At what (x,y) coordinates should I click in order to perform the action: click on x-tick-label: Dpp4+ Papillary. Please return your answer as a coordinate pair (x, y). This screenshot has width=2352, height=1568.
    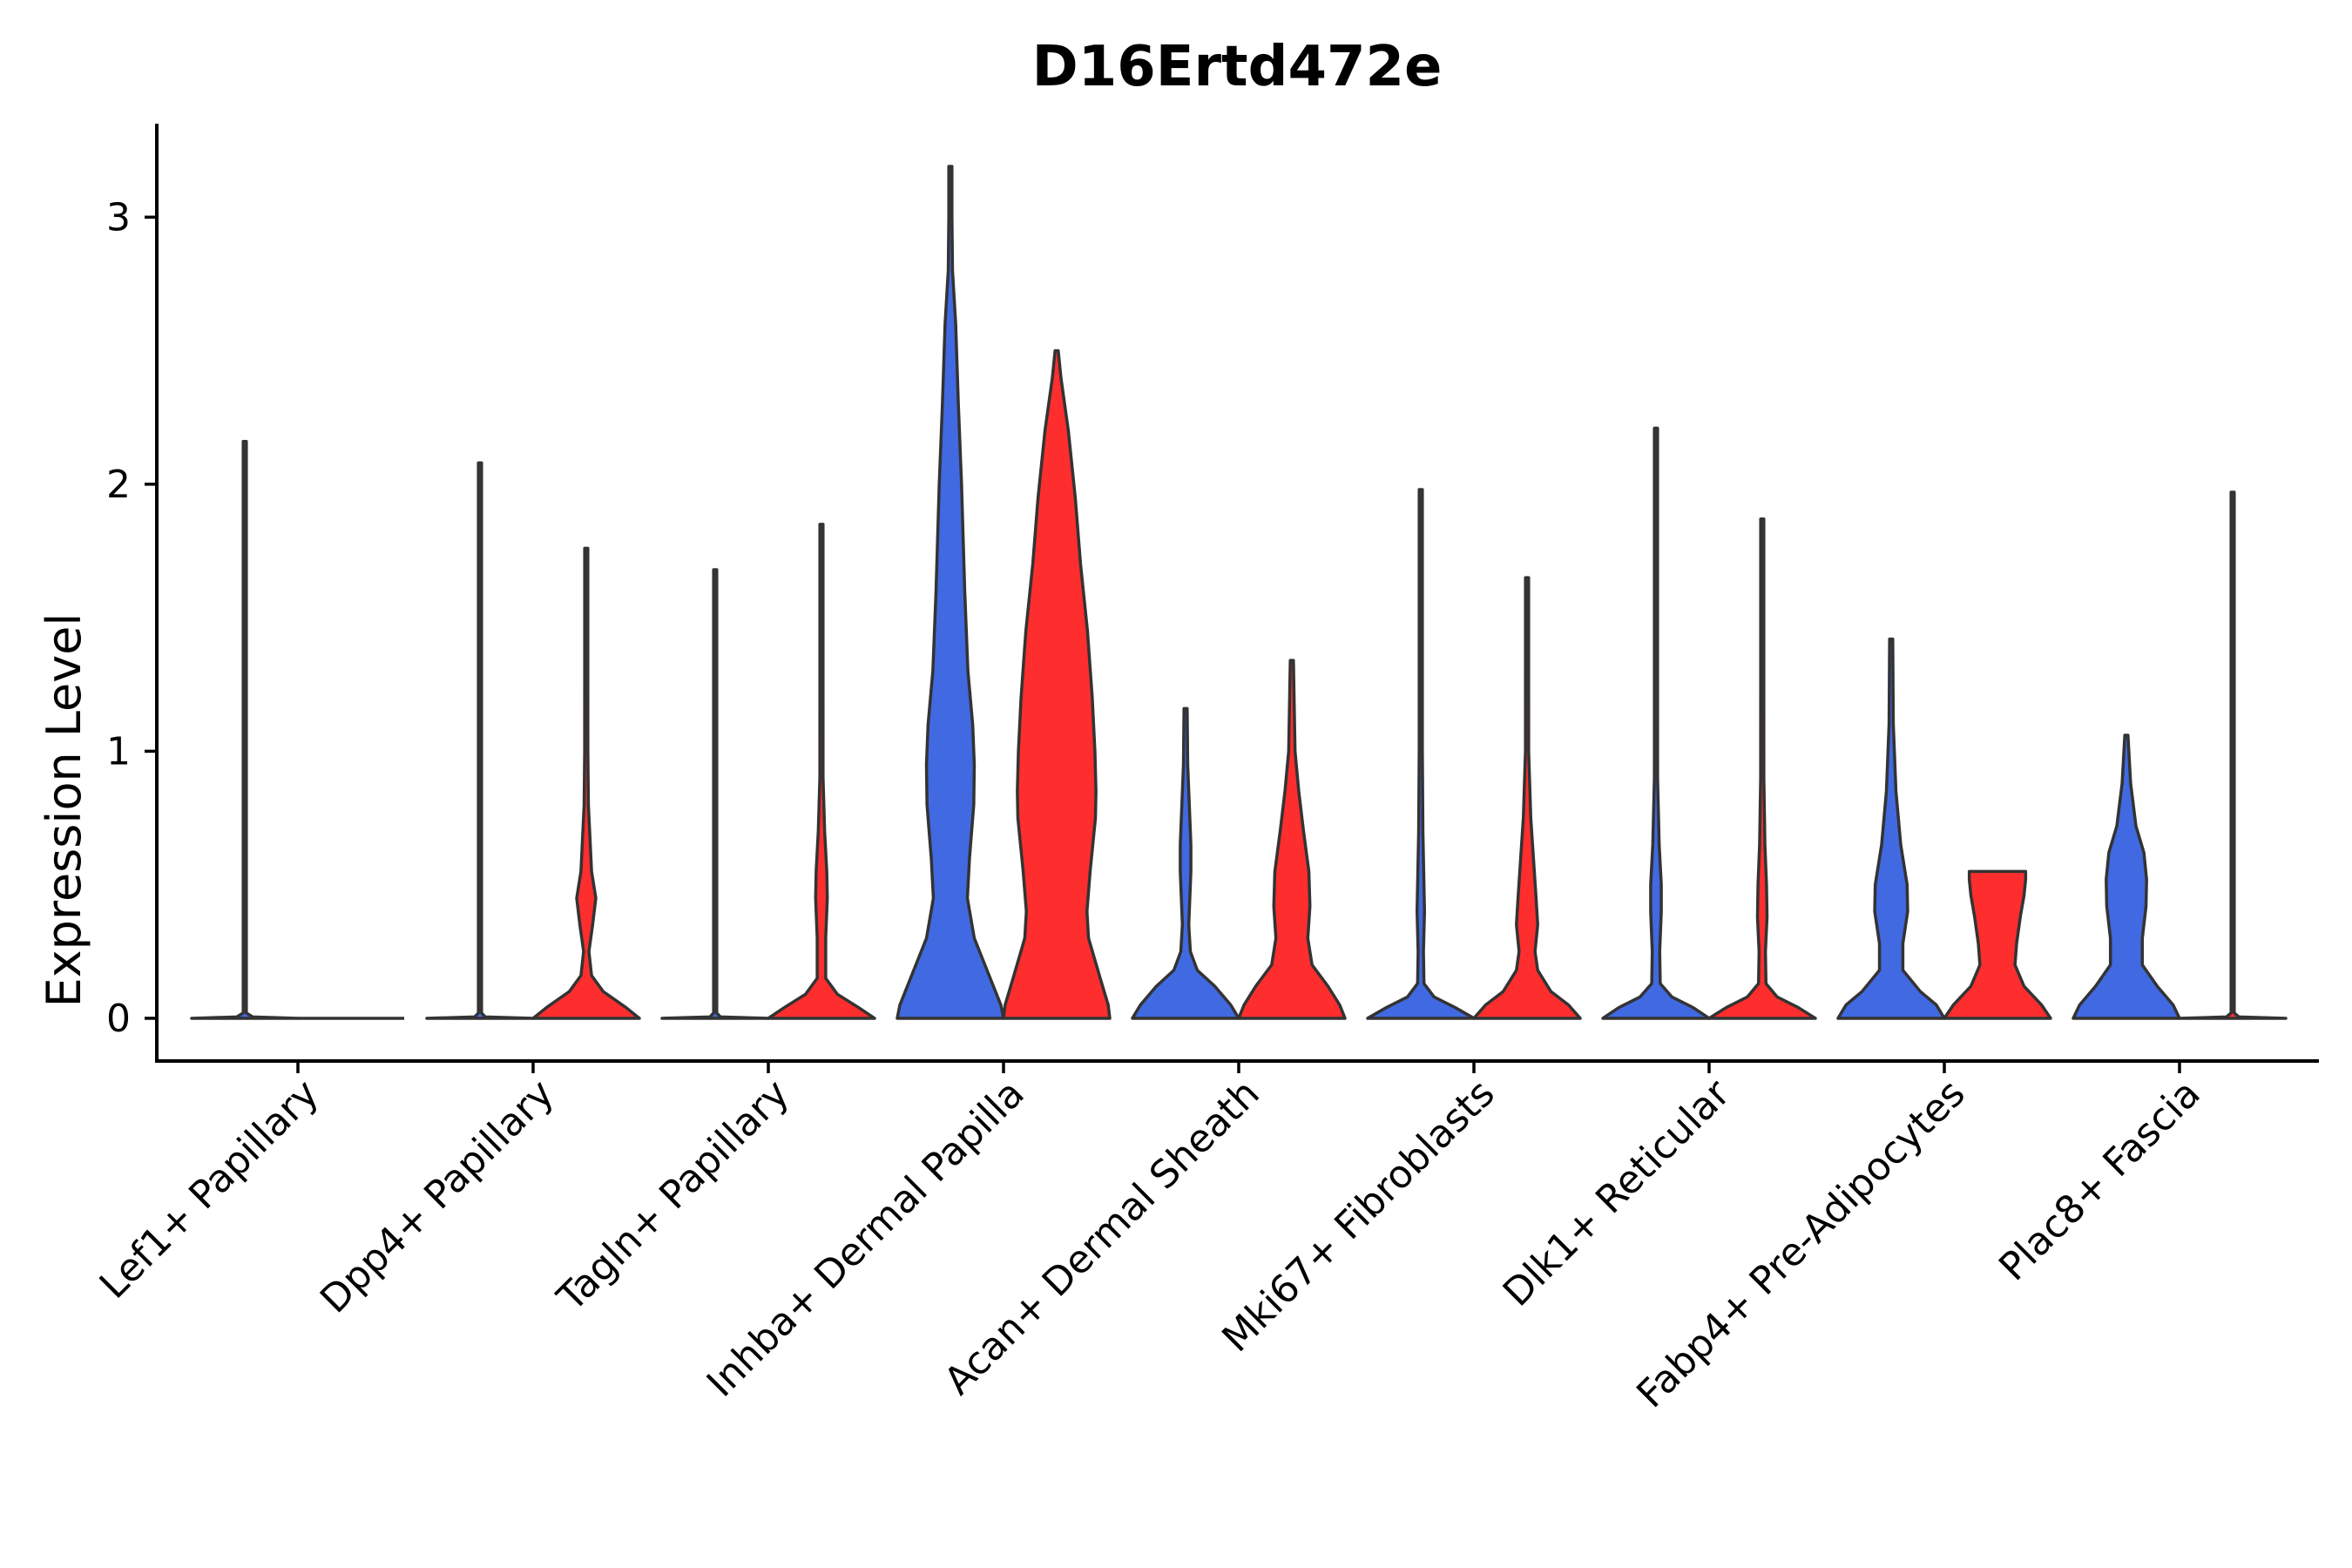
    Looking at the image, I should click on (437, 1196).